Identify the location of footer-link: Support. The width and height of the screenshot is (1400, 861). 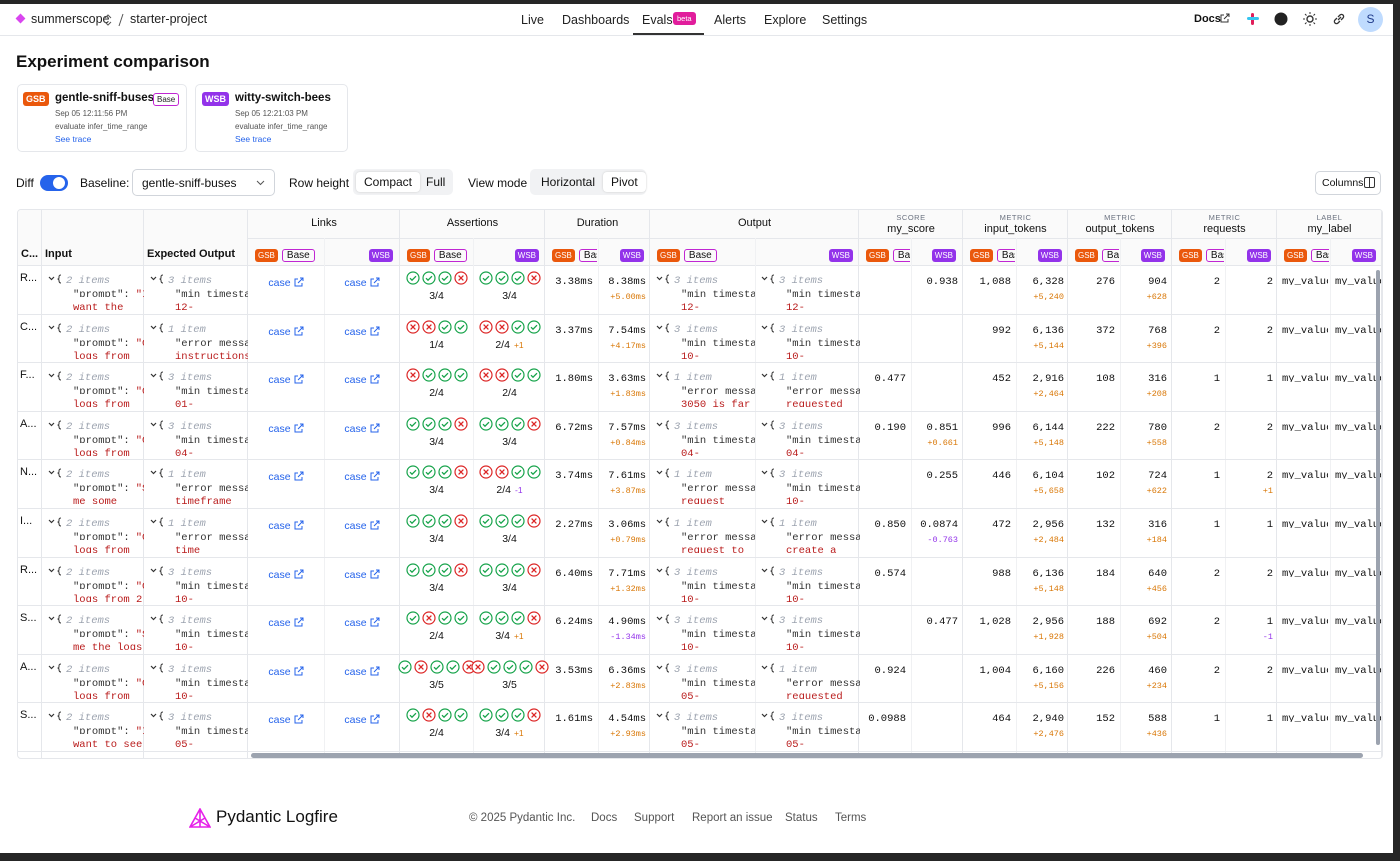
(654, 818).